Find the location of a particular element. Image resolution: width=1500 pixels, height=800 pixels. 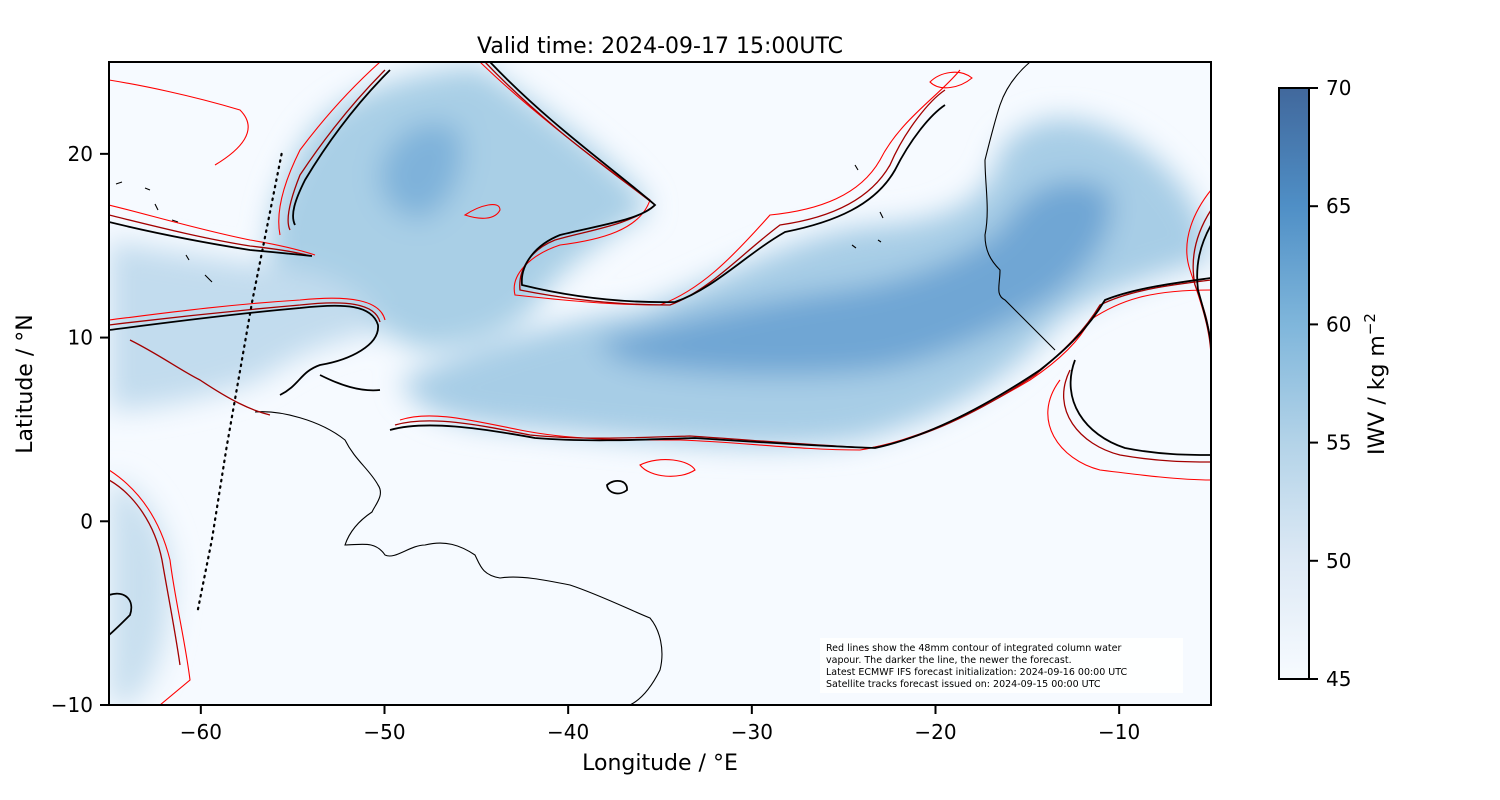

contour-black-islet is located at coordinates (617, 487).